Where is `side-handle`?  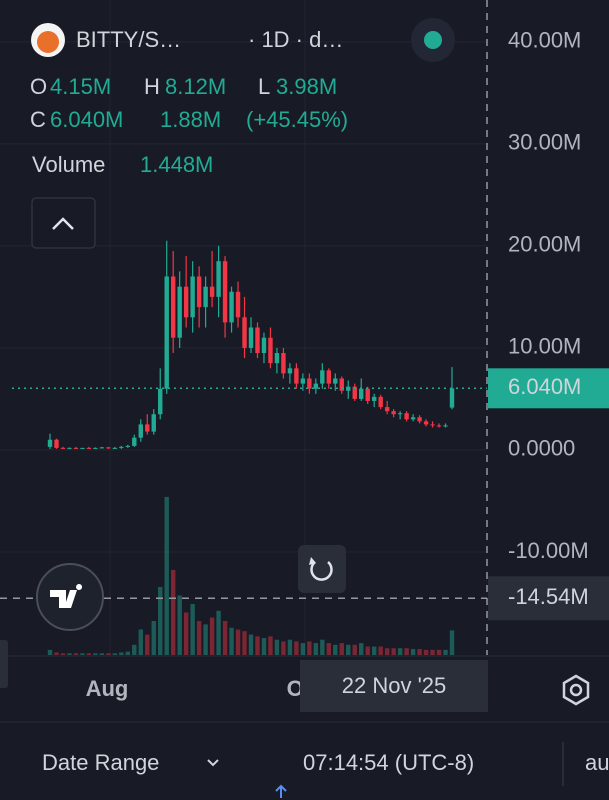
side-handle is located at coordinates (4, 664).